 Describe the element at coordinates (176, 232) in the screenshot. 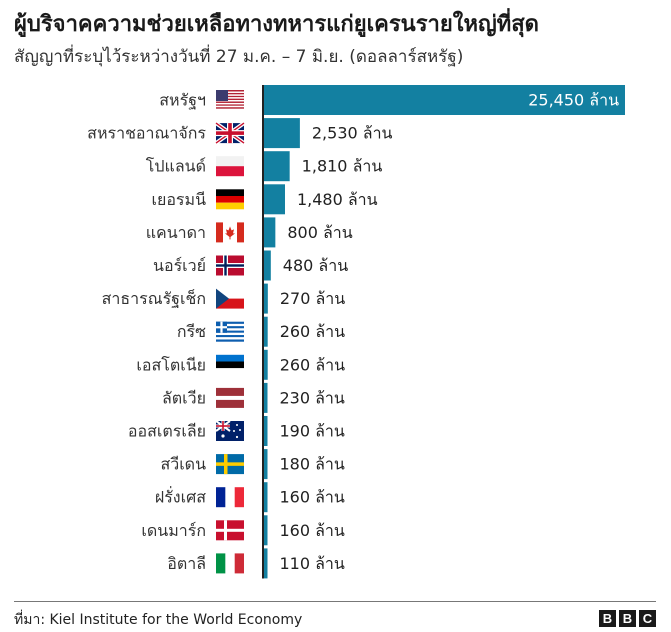

I see `category-label: แคนาดา` at that location.